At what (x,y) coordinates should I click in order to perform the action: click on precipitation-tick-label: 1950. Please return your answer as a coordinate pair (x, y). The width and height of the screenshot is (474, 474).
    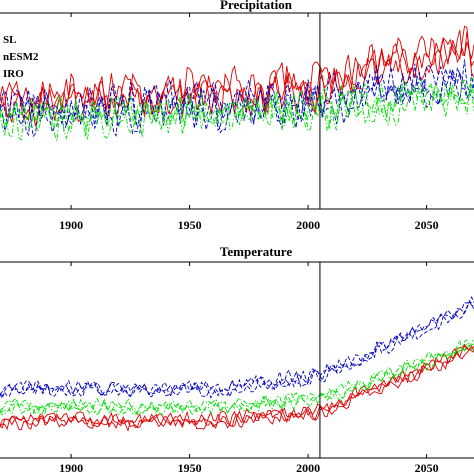
    Looking at the image, I should click on (190, 225).